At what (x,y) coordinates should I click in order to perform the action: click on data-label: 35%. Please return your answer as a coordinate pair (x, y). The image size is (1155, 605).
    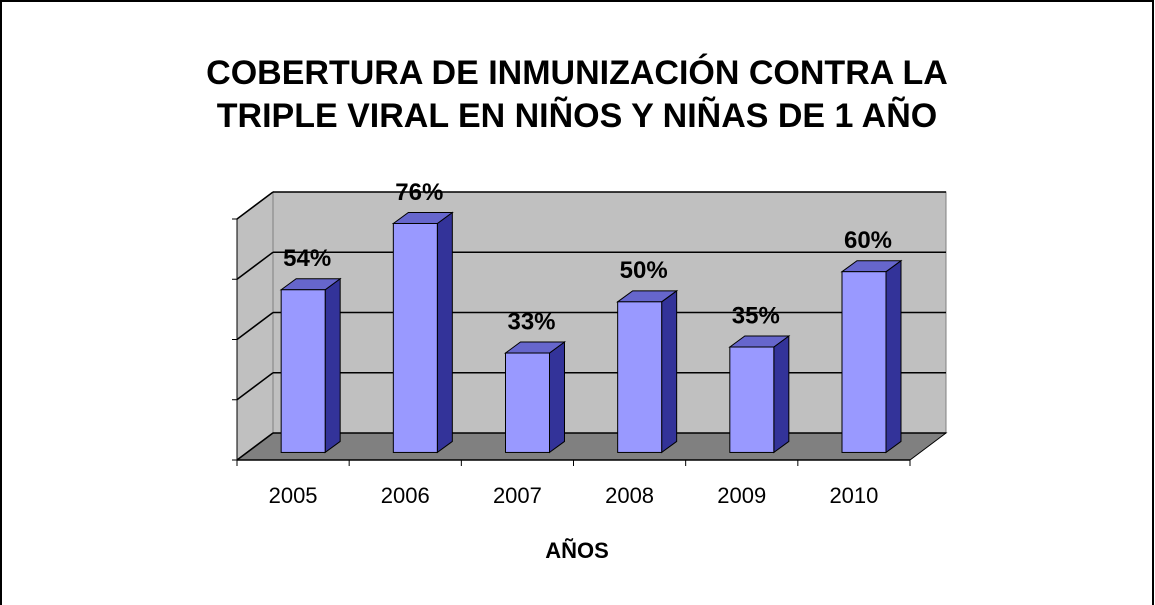
    Looking at the image, I should click on (756, 315).